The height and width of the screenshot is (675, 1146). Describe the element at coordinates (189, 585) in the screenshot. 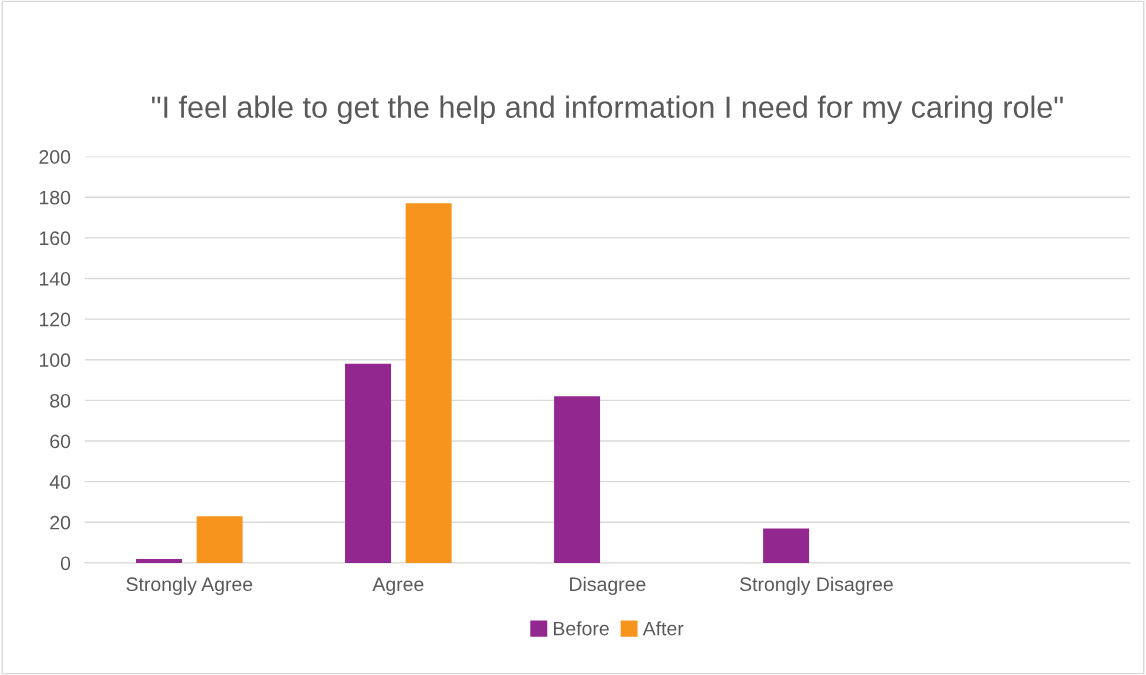

I see `x-tick-label: Strongly Agree` at that location.